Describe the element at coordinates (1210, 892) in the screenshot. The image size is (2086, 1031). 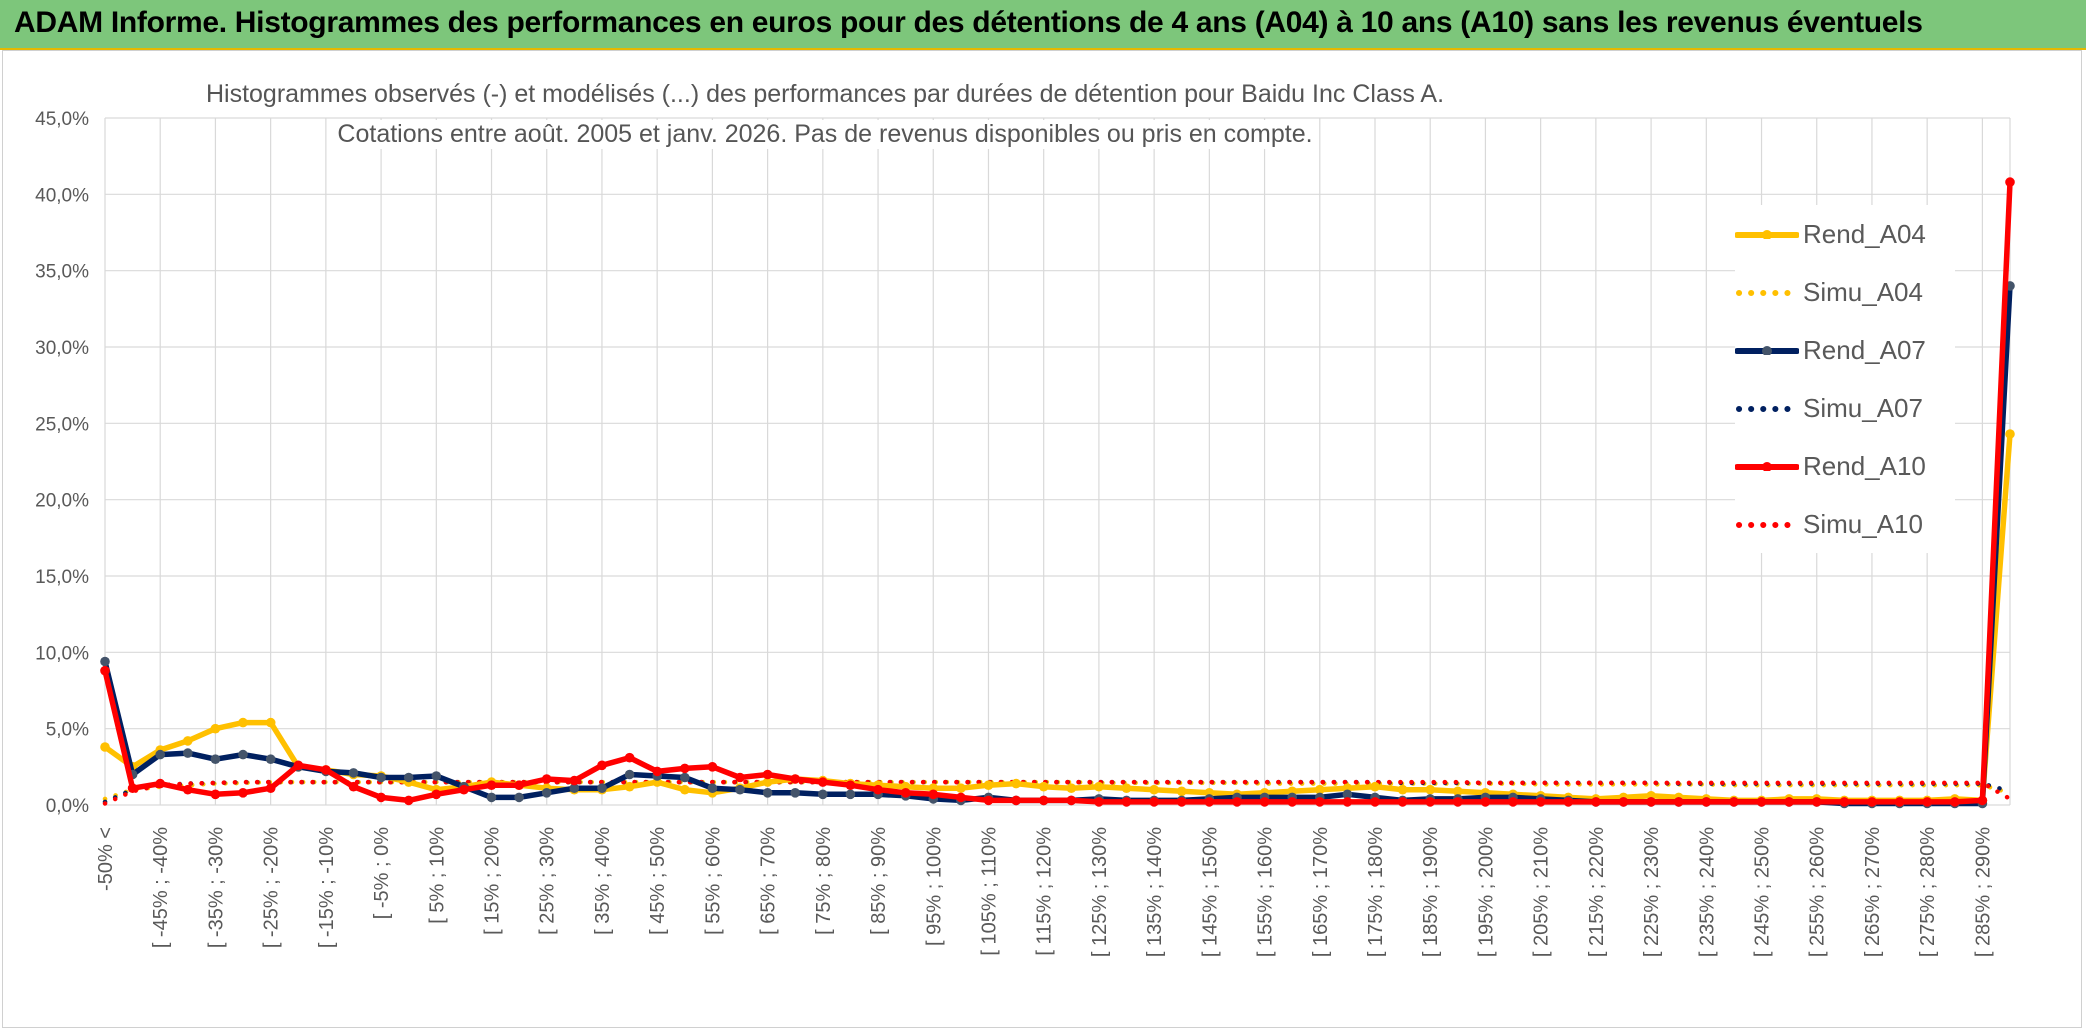
I see `x-tick-label: [ 145% ; 150%` at that location.